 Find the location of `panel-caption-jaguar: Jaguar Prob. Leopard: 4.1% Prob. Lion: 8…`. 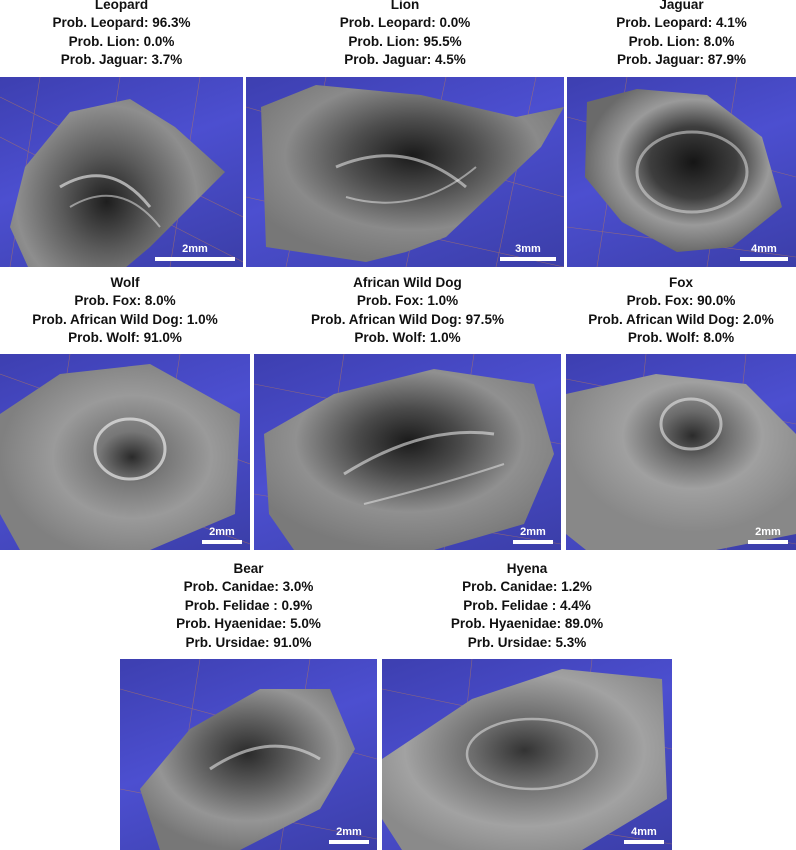

panel-caption-jaguar: Jaguar Prob. Leopard: 4.1% Prob. Lion: 8… is located at coordinates (681, 35).